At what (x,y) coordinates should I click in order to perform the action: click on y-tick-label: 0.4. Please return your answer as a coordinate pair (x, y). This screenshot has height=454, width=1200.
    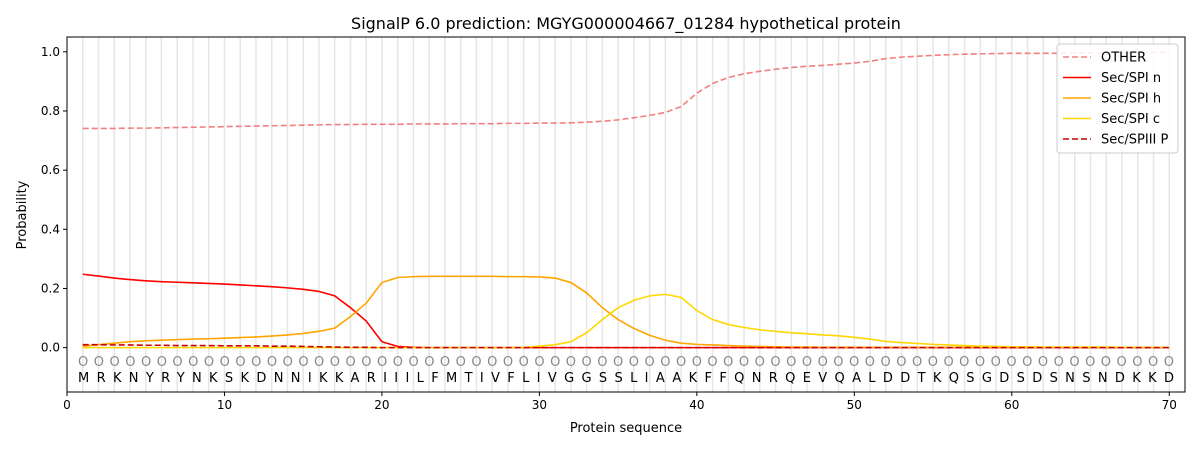
    Looking at the image, I should click on (50, 229).